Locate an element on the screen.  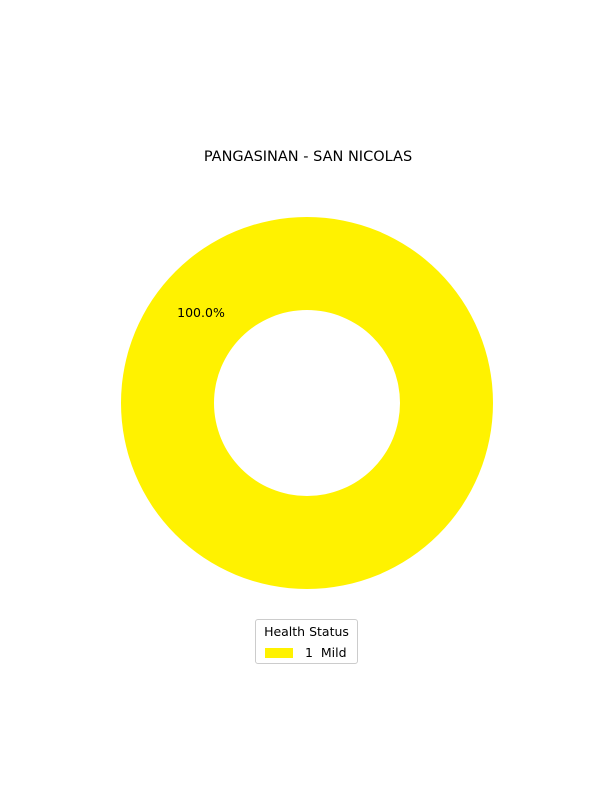
legend-title: Health Status is located at coordinates (306, 631).